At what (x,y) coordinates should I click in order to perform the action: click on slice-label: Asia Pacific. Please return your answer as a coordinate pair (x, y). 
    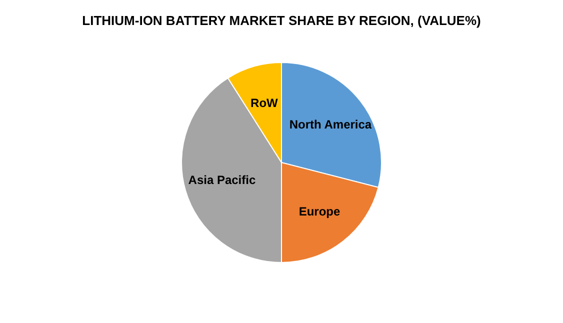
    Looking at the image, I should click on (222, 179).